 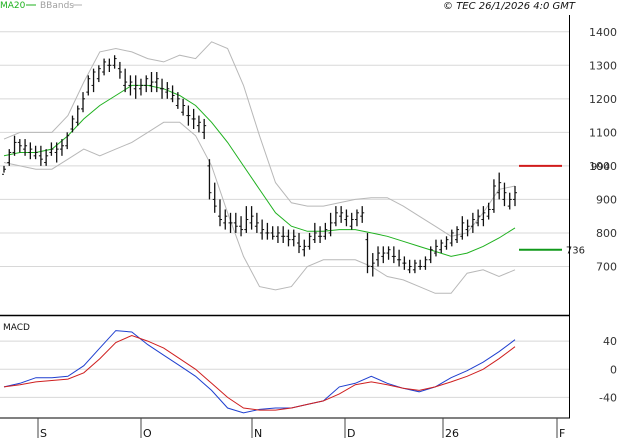 I want to click on price-y-tick-label: 1200, so click(x=603, y=99).